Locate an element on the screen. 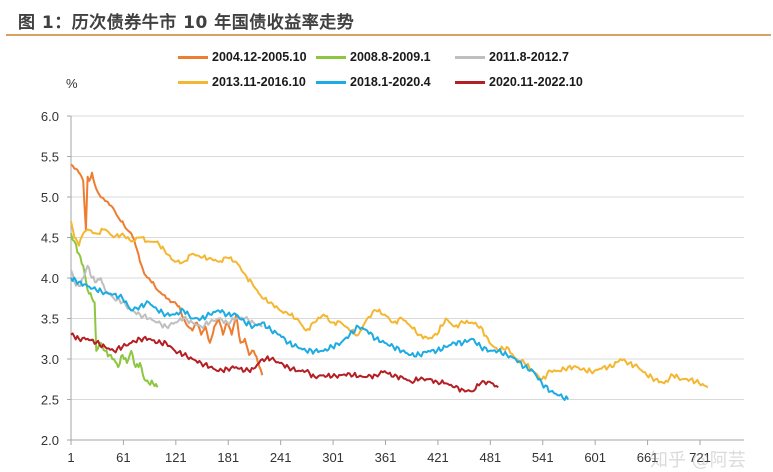 This screenshot has width=773, height=472. y-tick-label: 4.0 is located at coordinates (50, 278).